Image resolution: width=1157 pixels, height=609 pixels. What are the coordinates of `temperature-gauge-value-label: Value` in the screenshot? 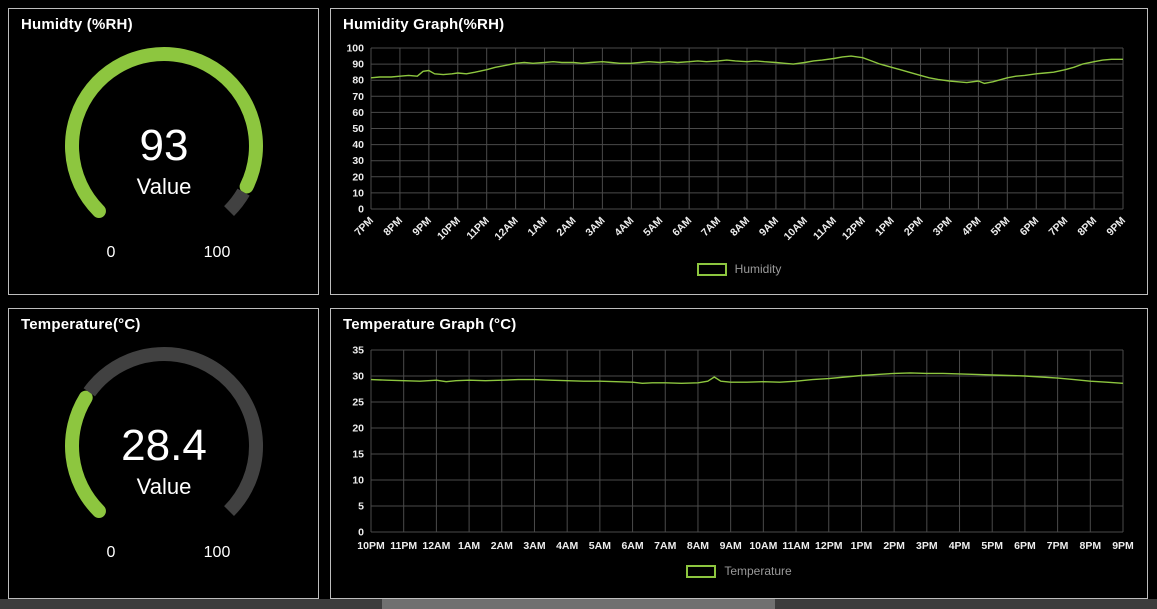 It's located at (163, 486).